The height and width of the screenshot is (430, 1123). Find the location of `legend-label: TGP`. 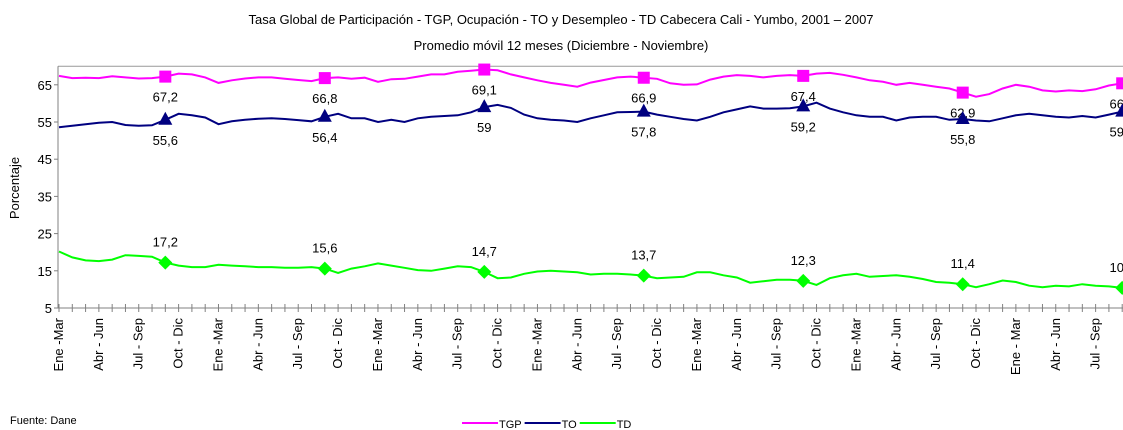

legend-label: TGP is located at coordinates (510, 424).